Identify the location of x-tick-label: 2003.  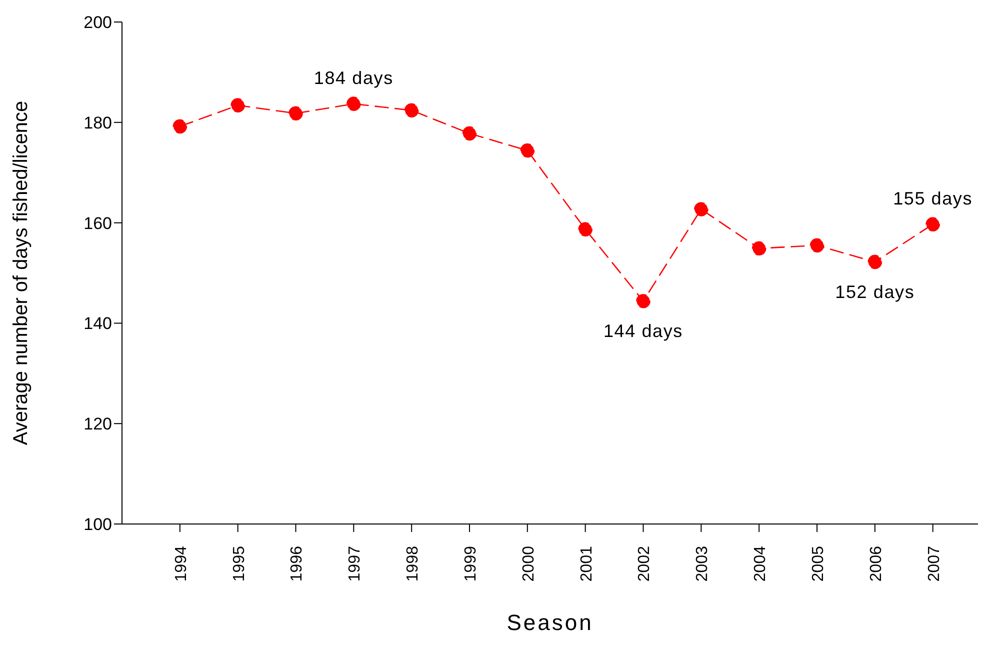
(703, 564).